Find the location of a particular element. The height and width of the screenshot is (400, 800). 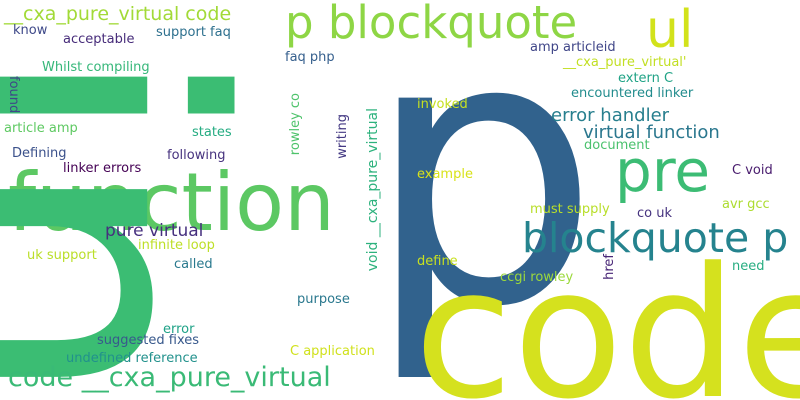

word-cxa-pure-virtual-quote: __cxa_pure_virtual' is located at coordinates (625, 62).